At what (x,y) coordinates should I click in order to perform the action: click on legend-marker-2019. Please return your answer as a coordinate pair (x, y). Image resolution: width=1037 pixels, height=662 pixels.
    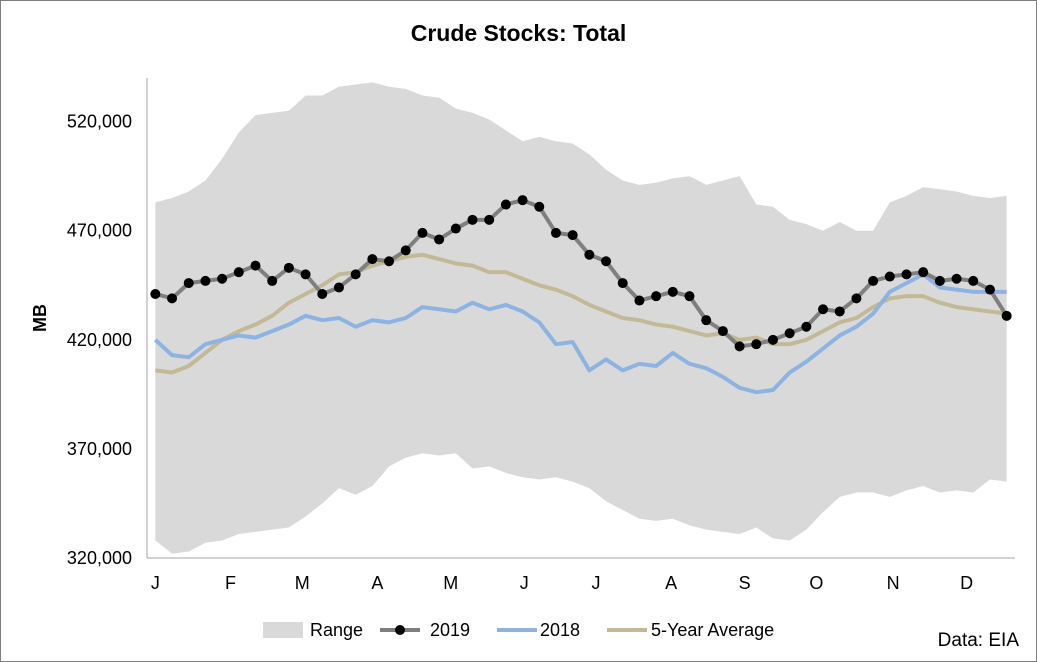
    Looking at the image, I should click on (400, 630).